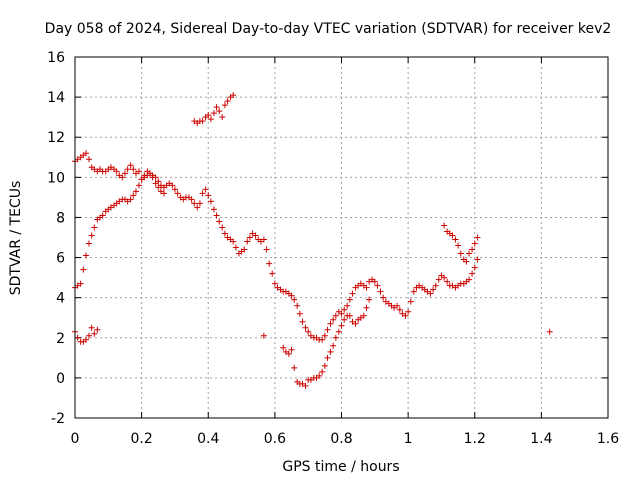 Image resolution: width=640 pixels, height=480 pixels. I want to click on x-tick-label: 0.8, so click(341, 439).